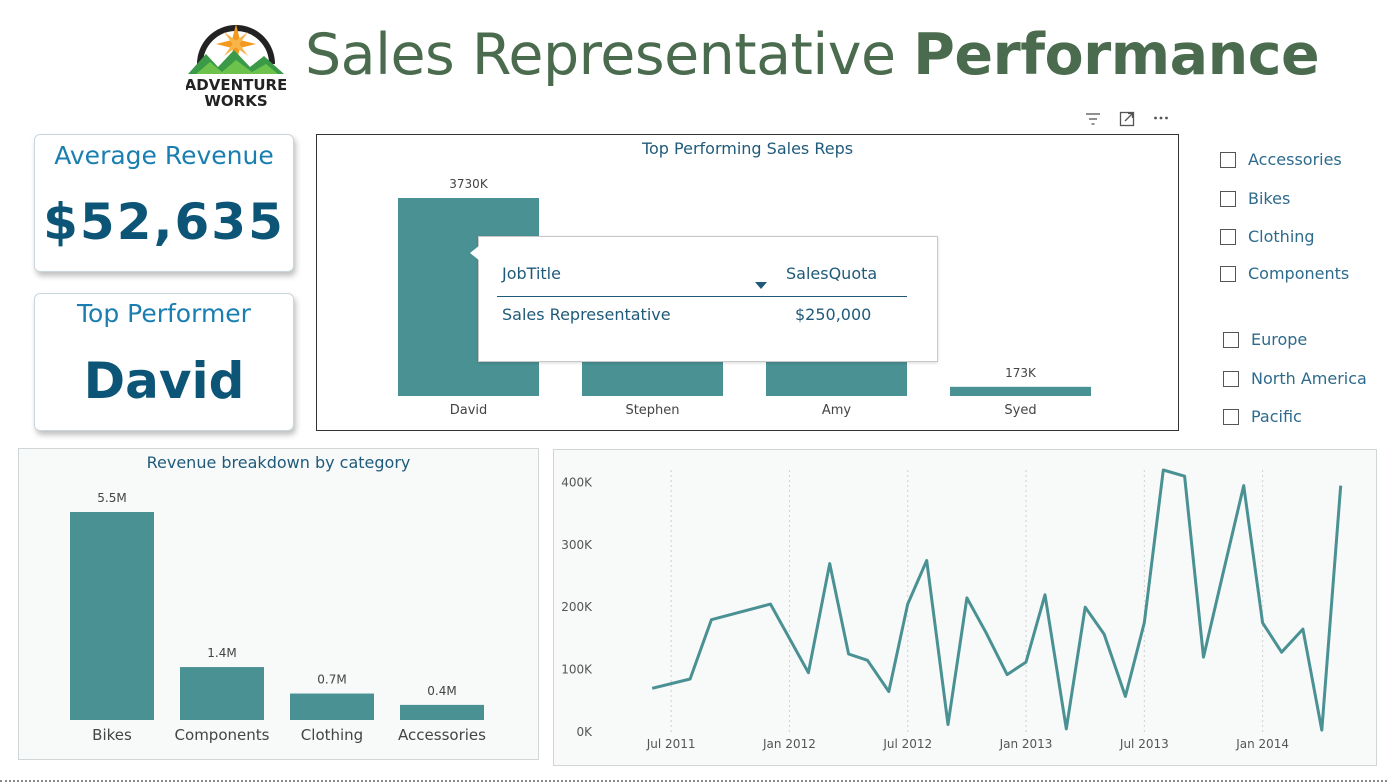 This screenshot has width=1387, height=784. I want to click on slicer-label: Europe, so click(1279, 339).